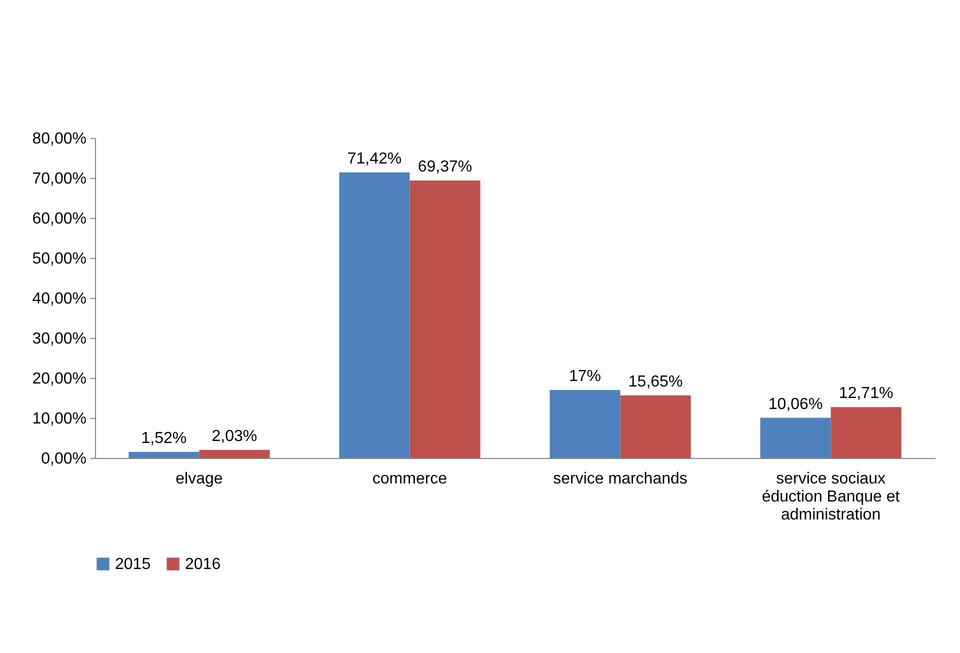 The image size is (960, 653). What do you see at coordinates (445, 167) in the screenshot?
I see `data-label: 69,37%` at bounding box center [445, 167].